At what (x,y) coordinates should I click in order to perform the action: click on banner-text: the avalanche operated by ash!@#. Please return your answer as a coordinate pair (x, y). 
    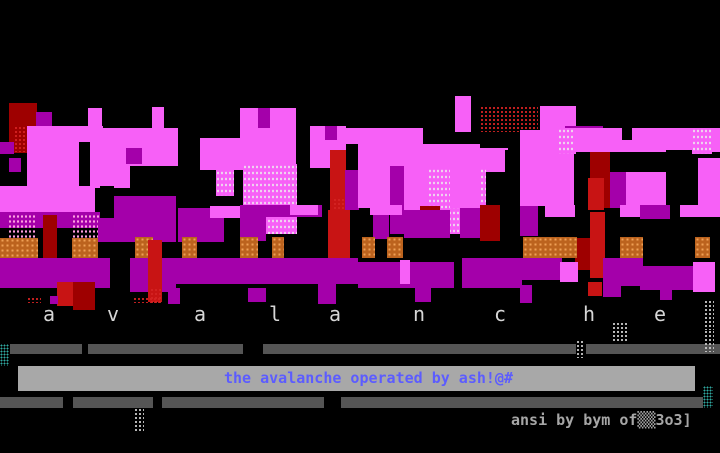
    Looking at the image, I should click on (368, 378).